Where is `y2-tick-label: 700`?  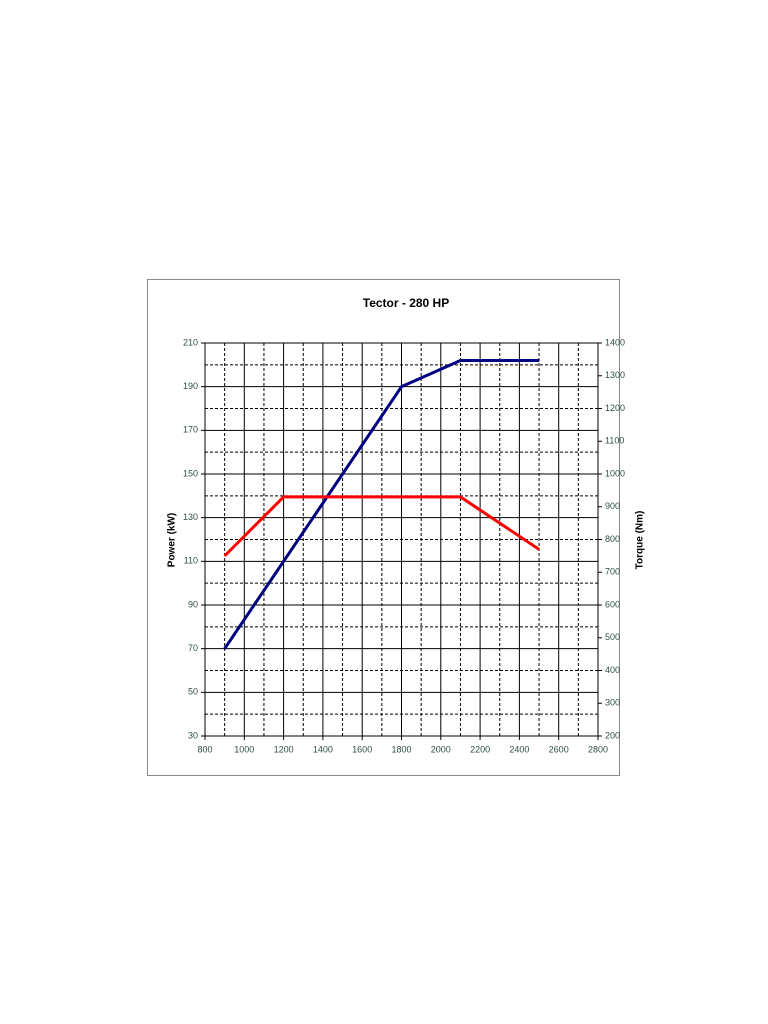
y2-tick-label: 700 is located at coordinates (612, 572).